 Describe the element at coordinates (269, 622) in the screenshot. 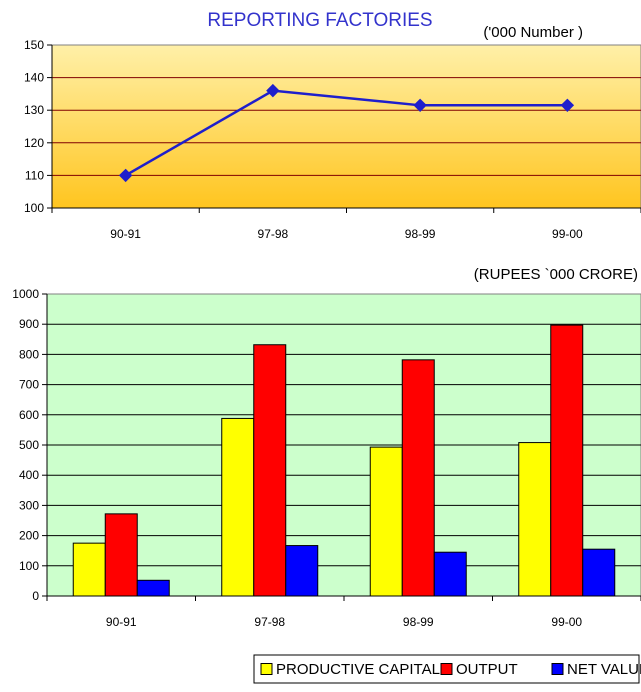

I see `bar-x-tick-label: 97-98` at that location.